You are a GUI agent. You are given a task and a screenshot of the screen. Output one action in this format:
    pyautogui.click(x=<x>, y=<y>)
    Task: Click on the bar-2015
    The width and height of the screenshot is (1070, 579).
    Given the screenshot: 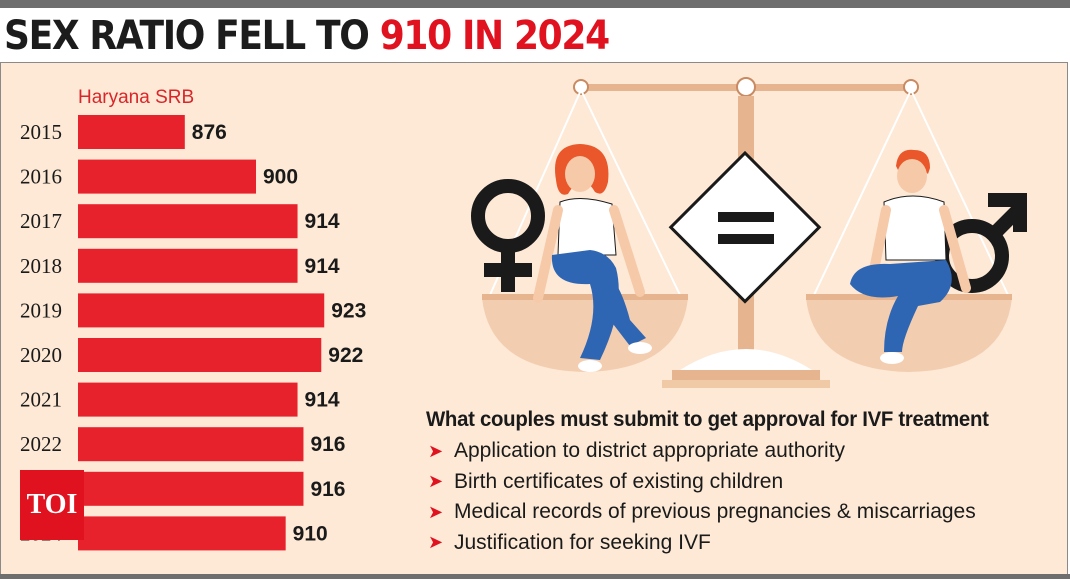 What is the action you would take?
    pyautogui.click(x=131, y=132)
    